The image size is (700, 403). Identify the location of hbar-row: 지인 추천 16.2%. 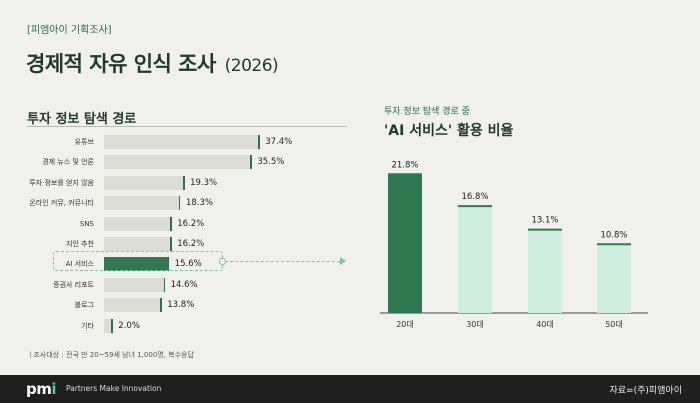
(350, 244).